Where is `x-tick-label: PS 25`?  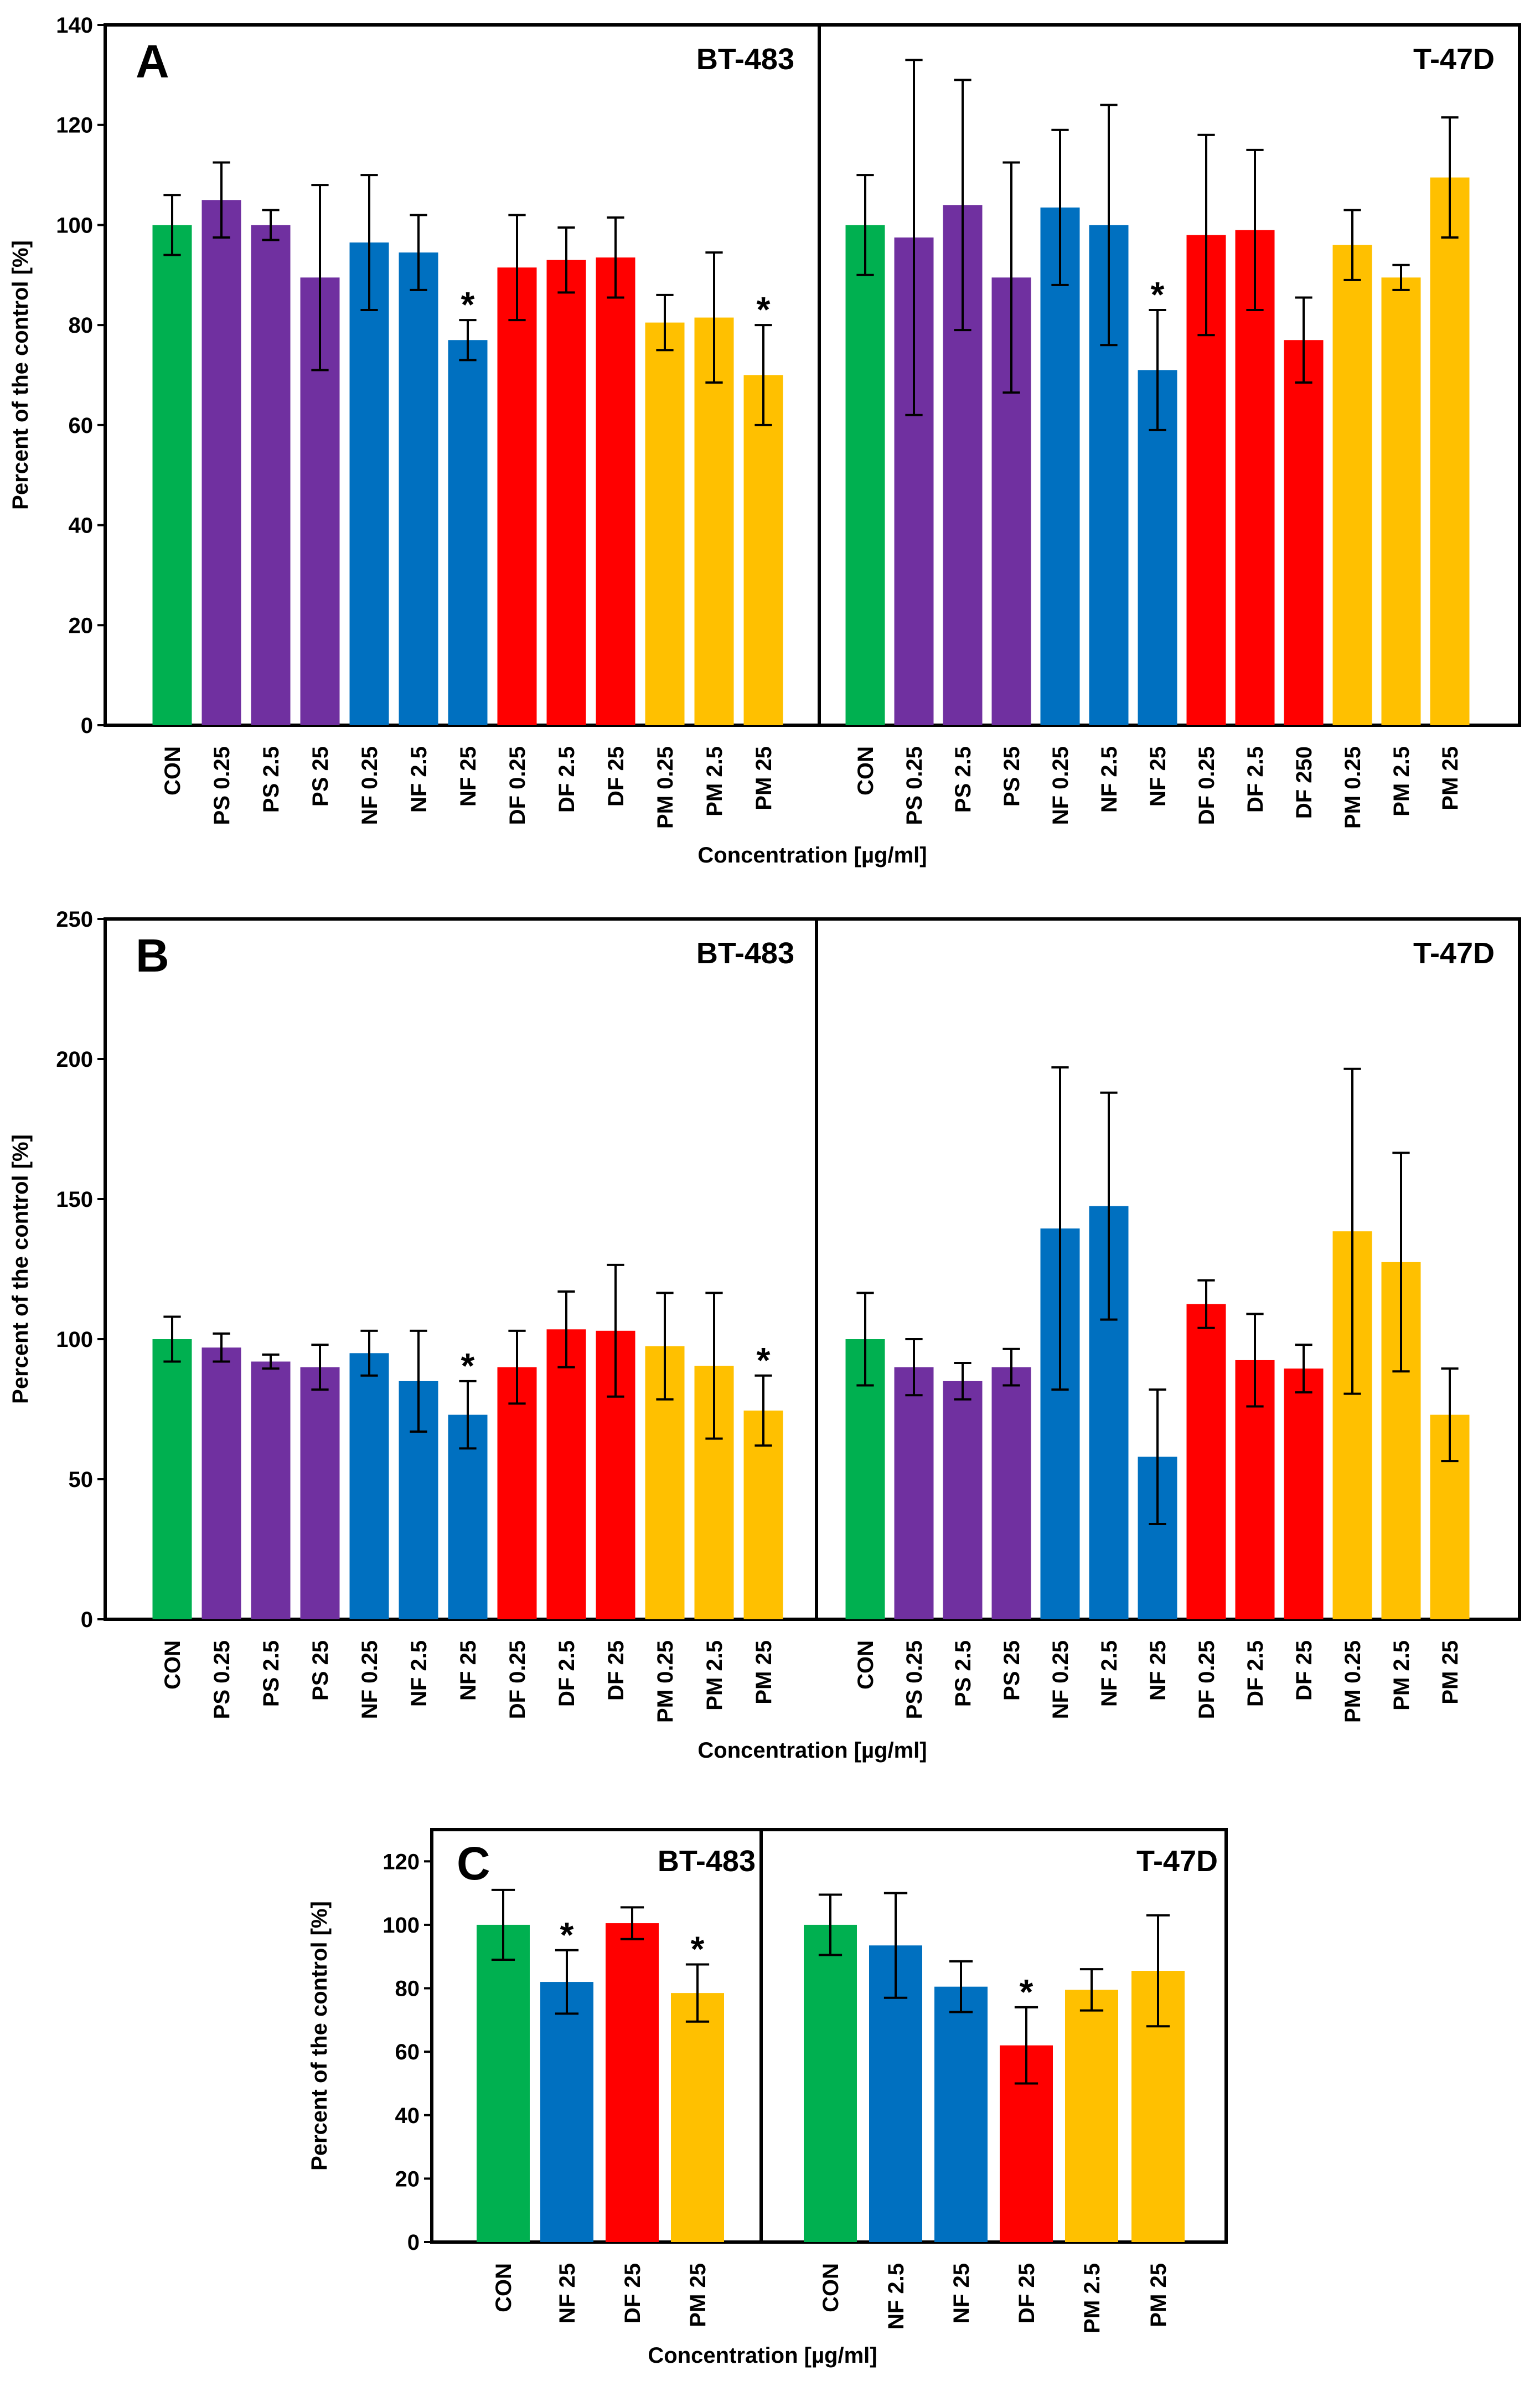 x-tick-label: PS 25 is located at coordinates (1012, 1670).